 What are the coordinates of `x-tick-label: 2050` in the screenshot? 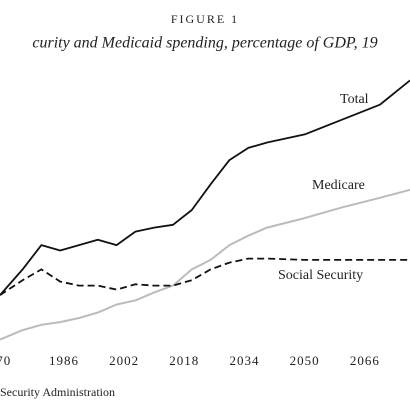 It's located at (305, 360).